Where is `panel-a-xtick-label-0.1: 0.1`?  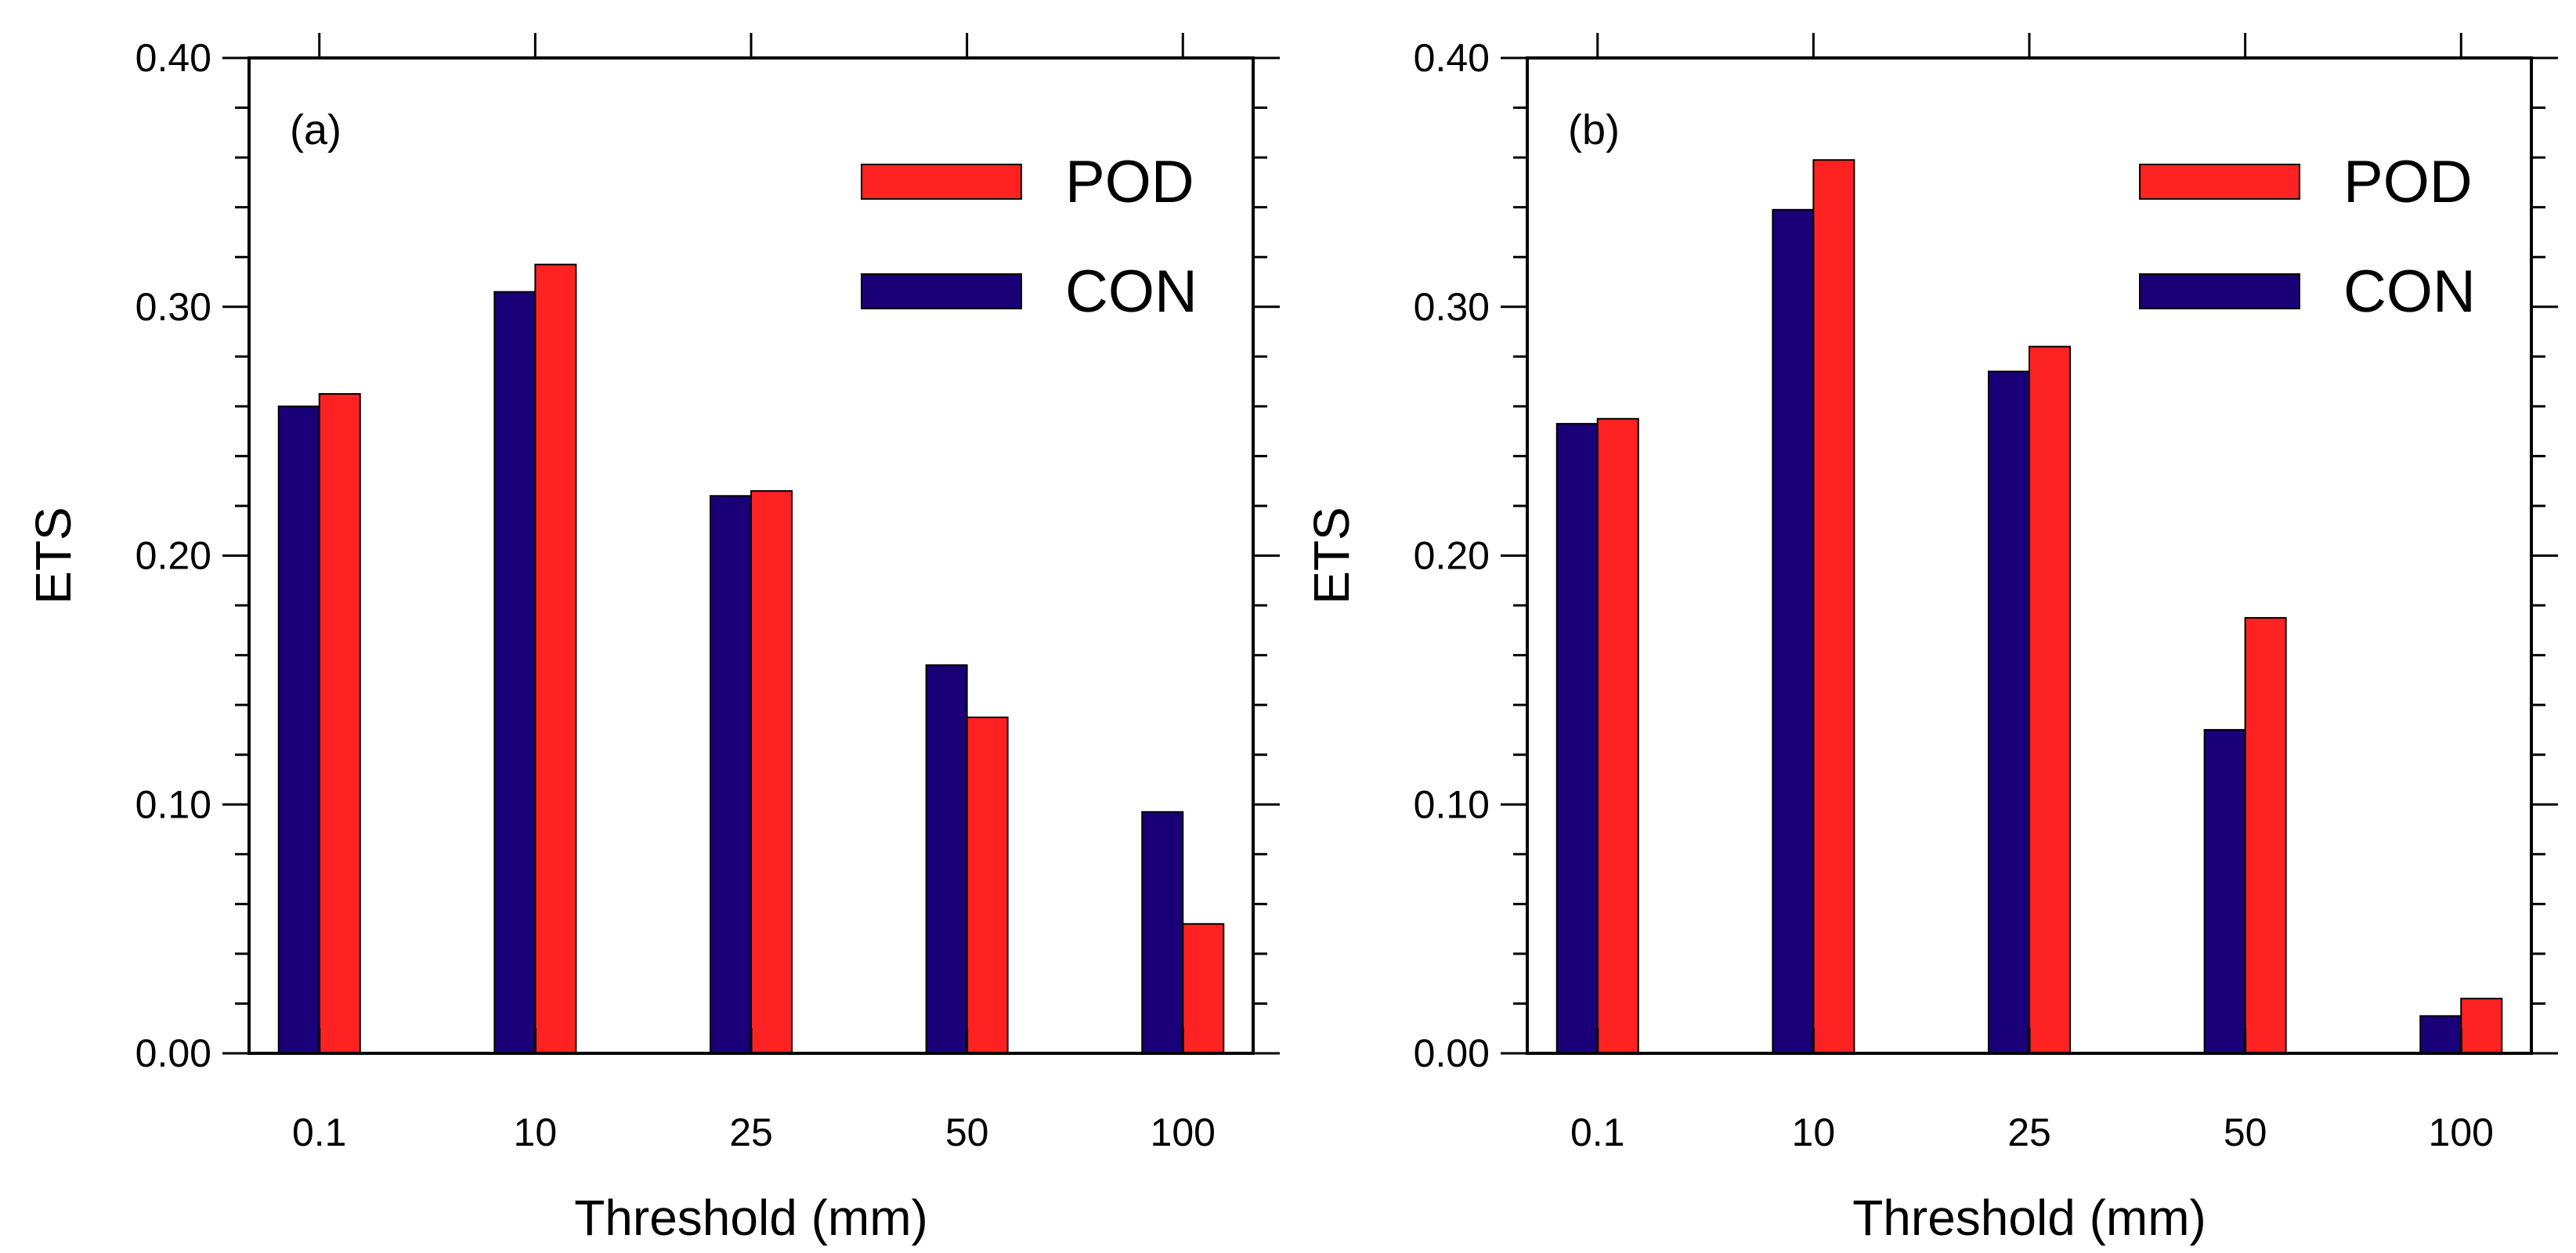
panel-a-xtick-label-0.1: 0.1 is located at coordinates (319, 1132).